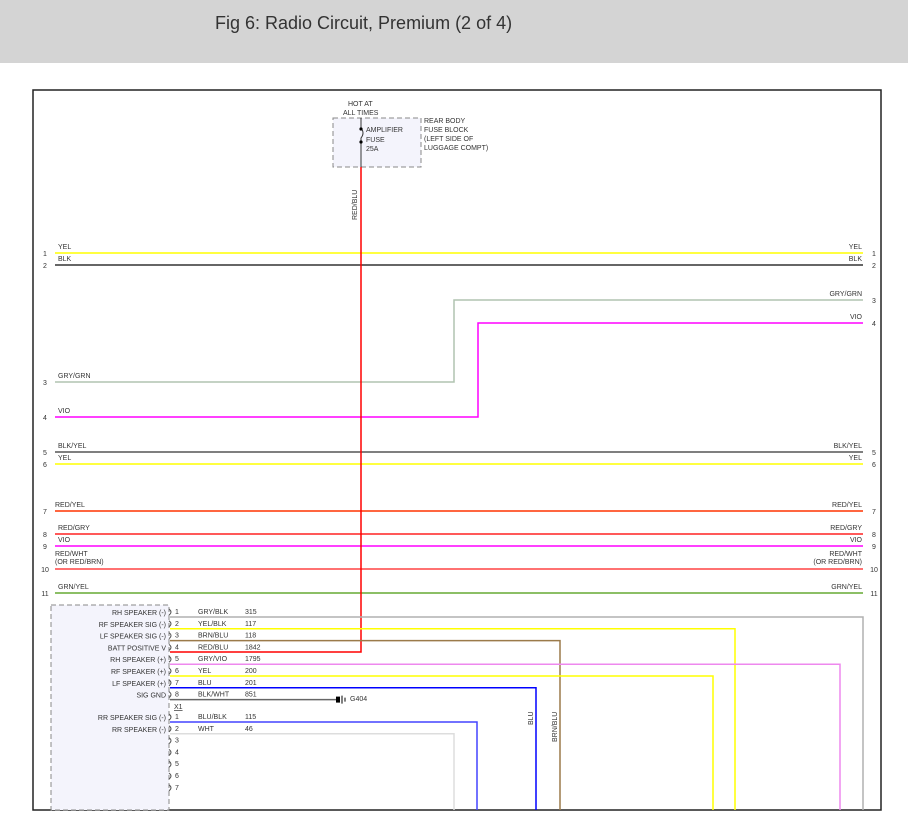  Describe the element at coordinates (45, 512) in the screenshot. I see `pin-left: 7` at that location.